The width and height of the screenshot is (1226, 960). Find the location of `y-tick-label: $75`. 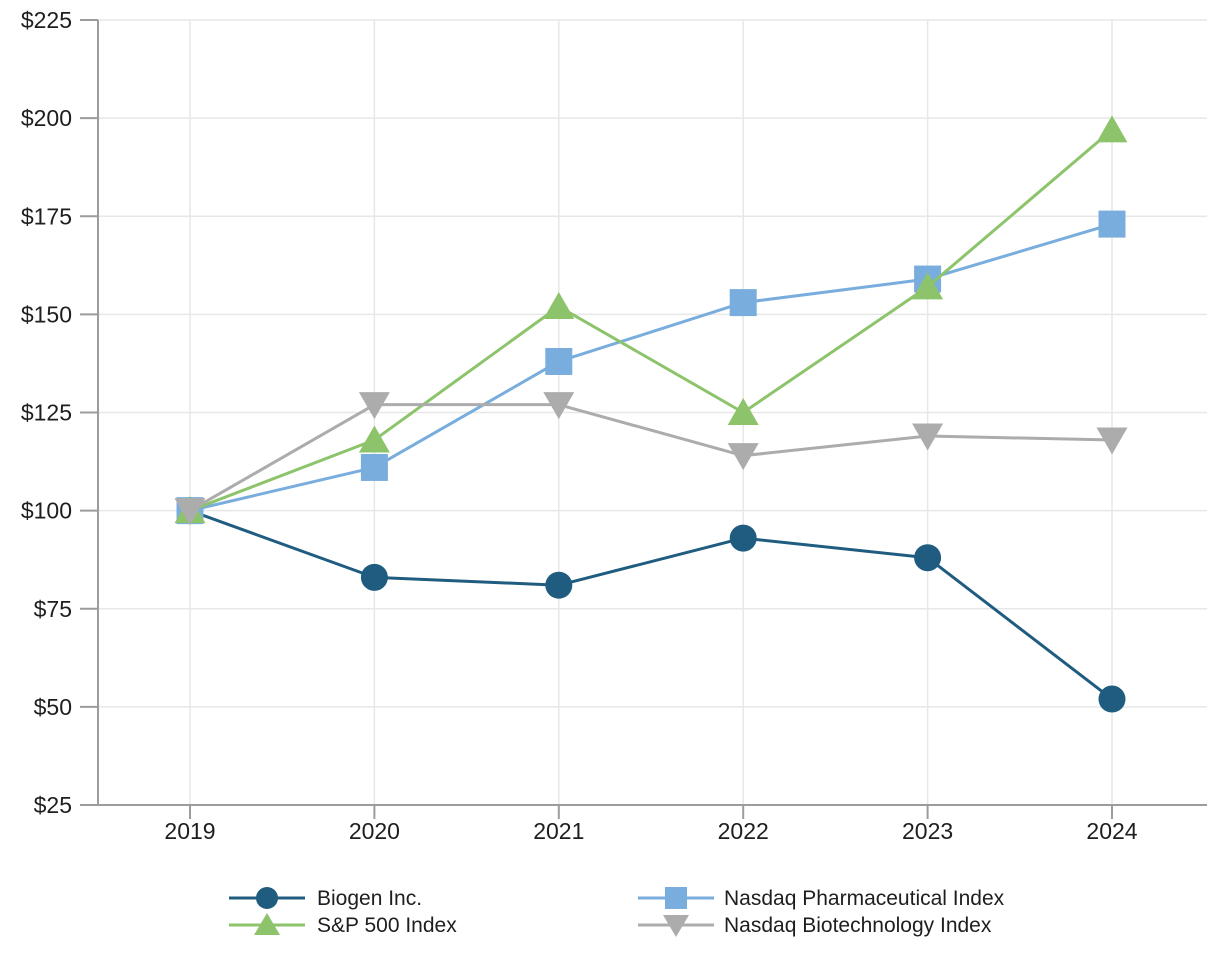

y-tick-label: $75 is located at coordinates (53, 609).